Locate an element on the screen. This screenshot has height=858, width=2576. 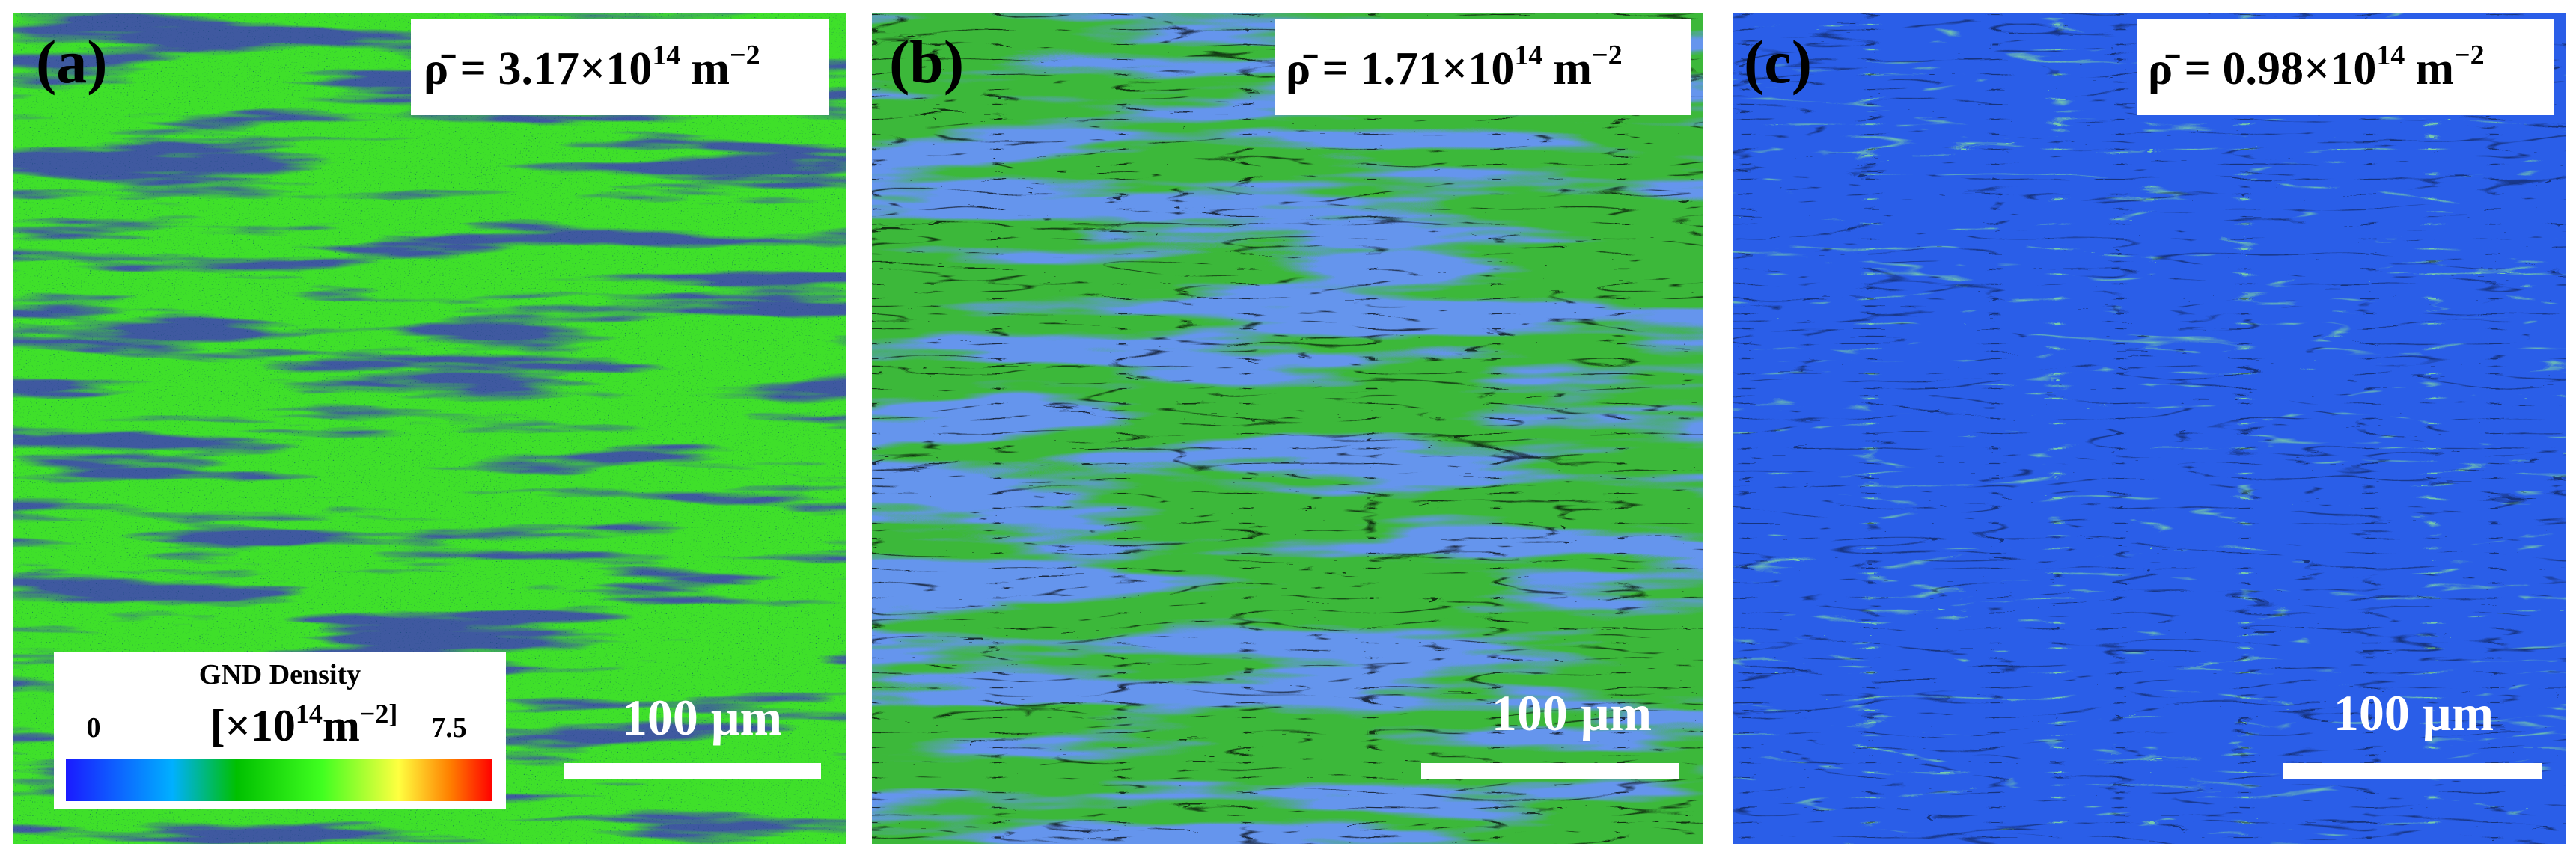
unit-text: [×10 is located at coordinates (253, 725).